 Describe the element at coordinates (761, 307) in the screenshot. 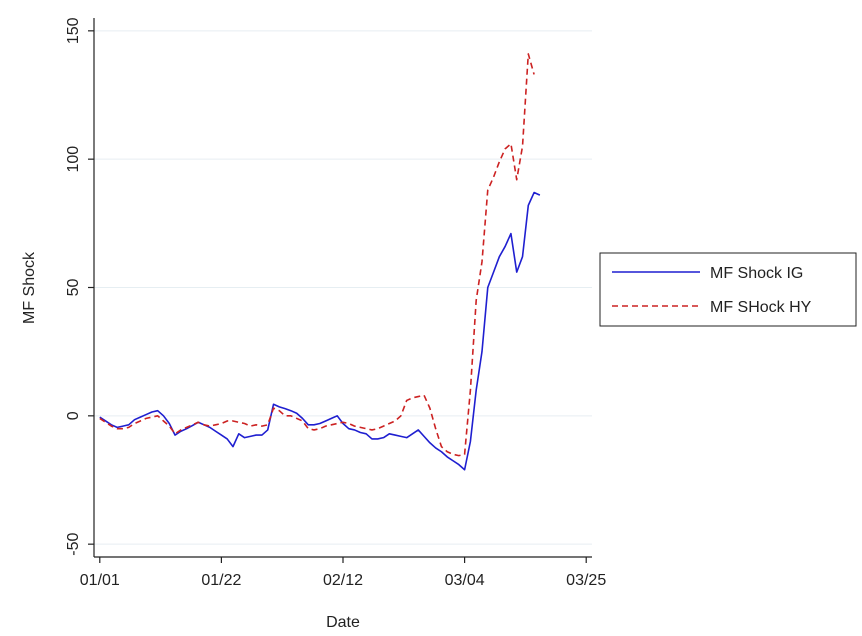

I see `legend-label-hy: MF SHock HY` at that location.